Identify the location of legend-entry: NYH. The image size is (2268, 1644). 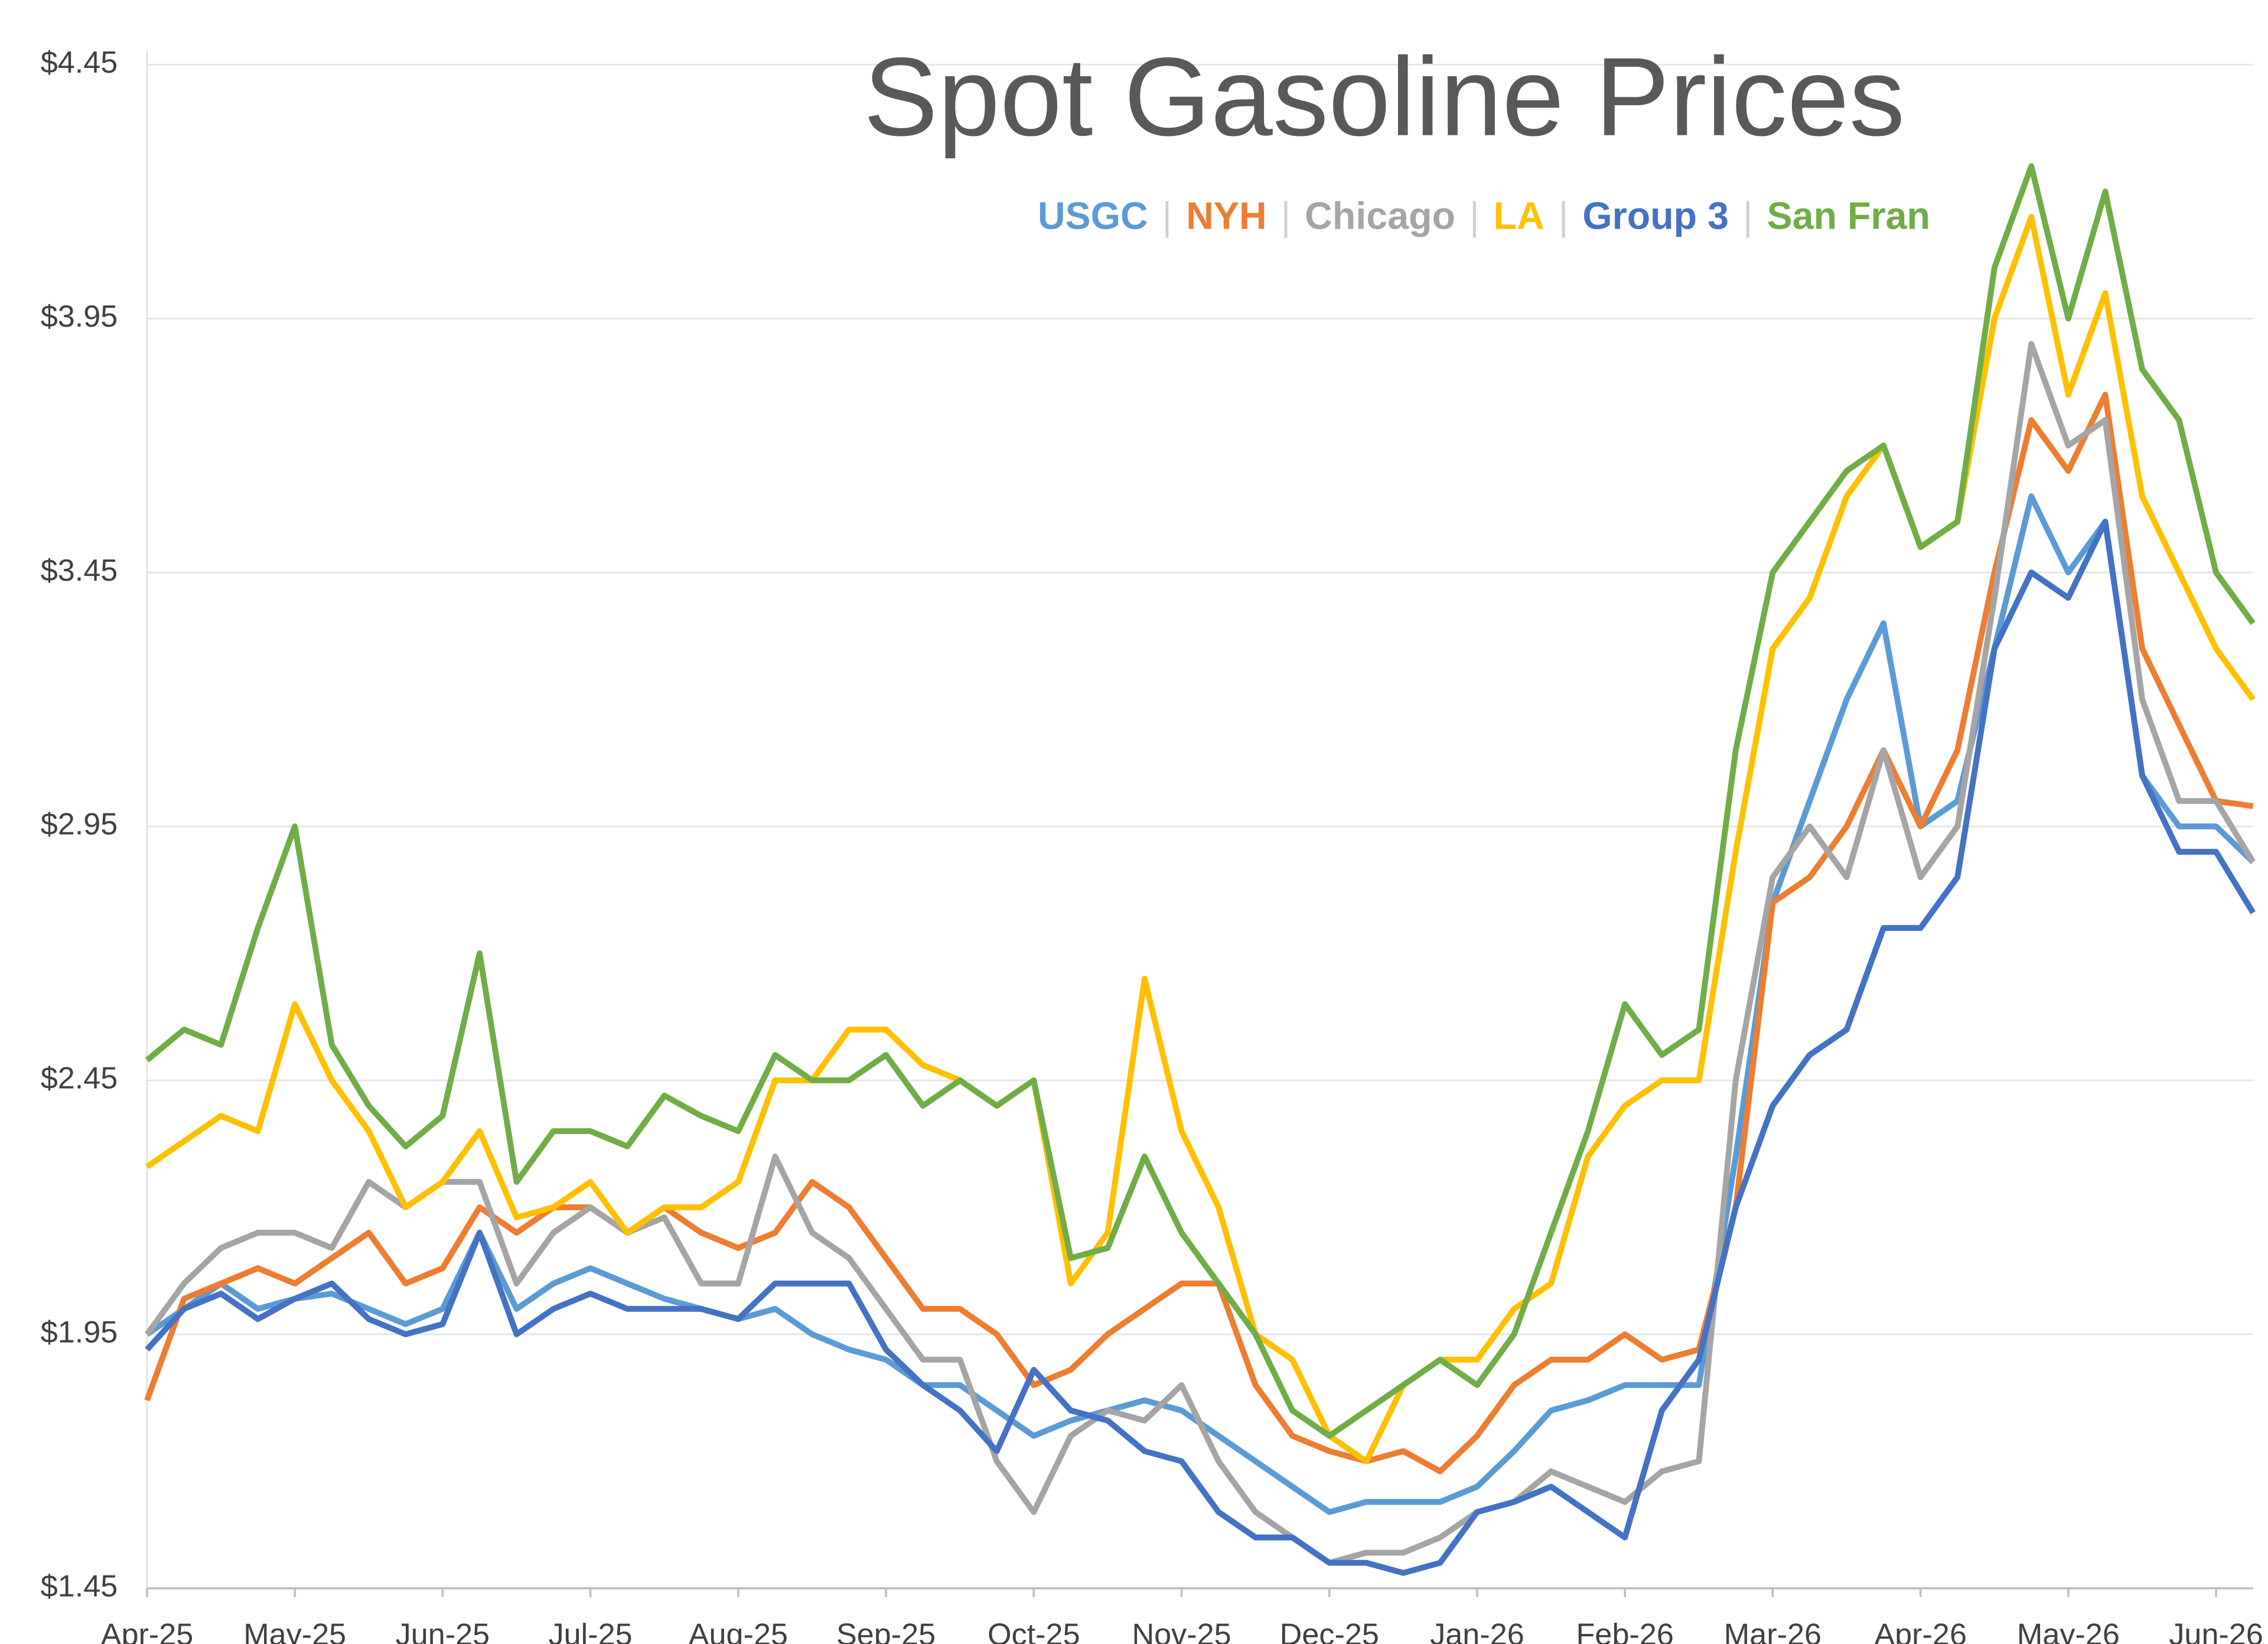
(1226, 215).